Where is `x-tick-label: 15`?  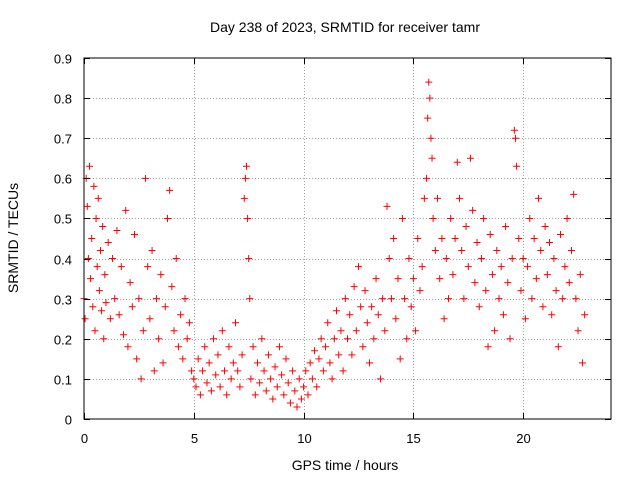
x-tick-label: 15 is located at coordinates (413, 438).